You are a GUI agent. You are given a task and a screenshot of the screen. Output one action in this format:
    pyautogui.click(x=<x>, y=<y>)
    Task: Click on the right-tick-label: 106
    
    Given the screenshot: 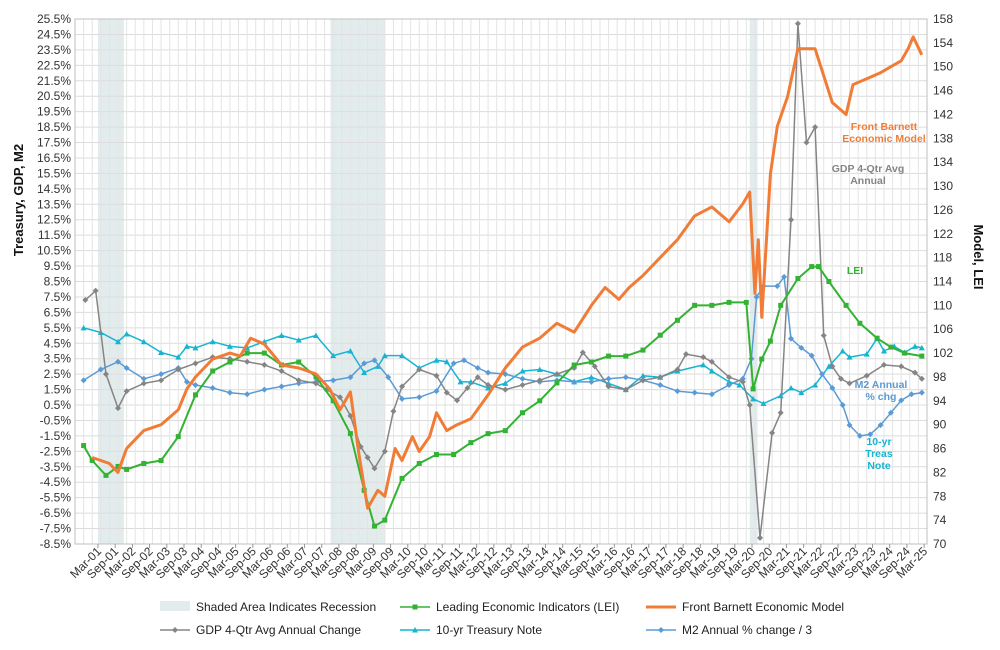 What is the action you would take?
    pyautogui.click(x=943, y=329)
    